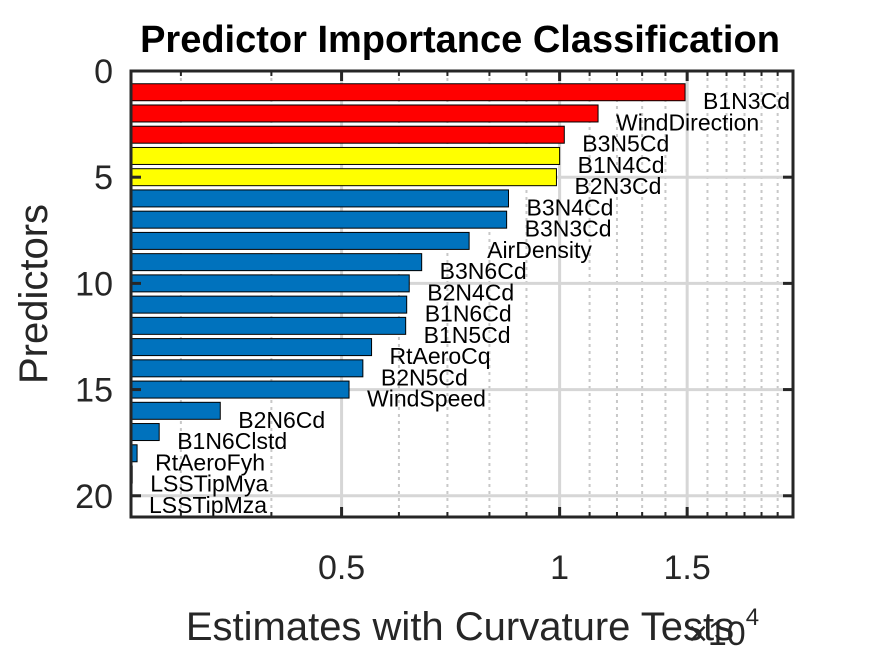 The height and width of the screenshot is (656, 875). What do you see at coordinates (210, 462) in the screenshot?
I see `bar-label: RtAeroFyh` at bounding box center [210, 462].